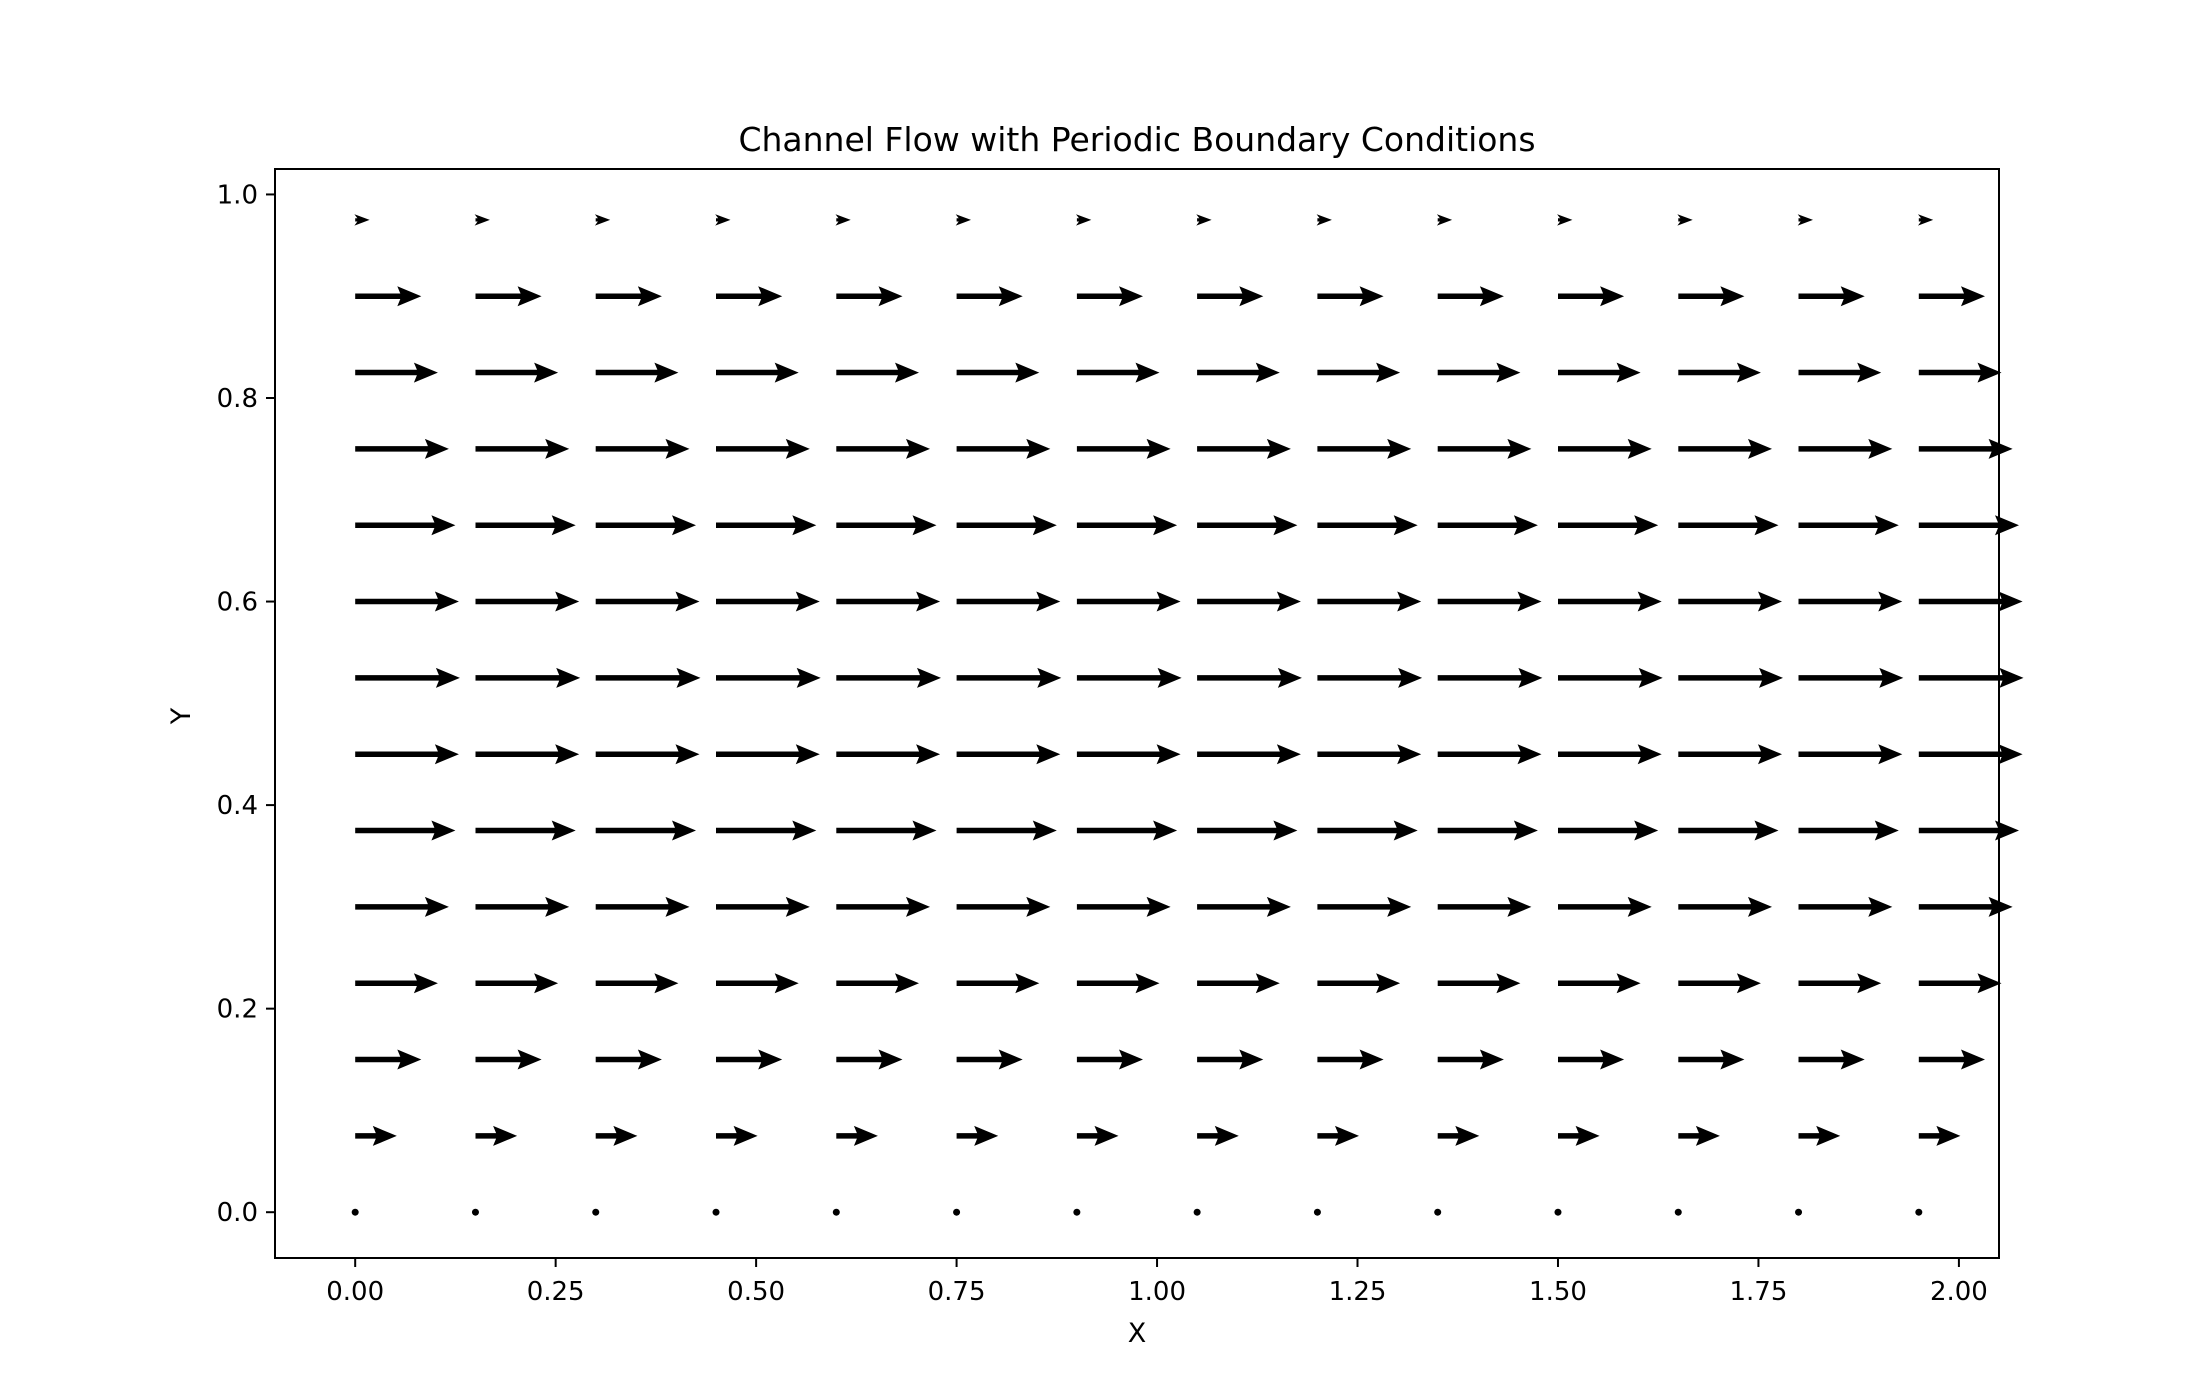 This screenshot has width=2200, height=1400. I want to click on x-tick-label: 1.25, so click(1358, 1292).